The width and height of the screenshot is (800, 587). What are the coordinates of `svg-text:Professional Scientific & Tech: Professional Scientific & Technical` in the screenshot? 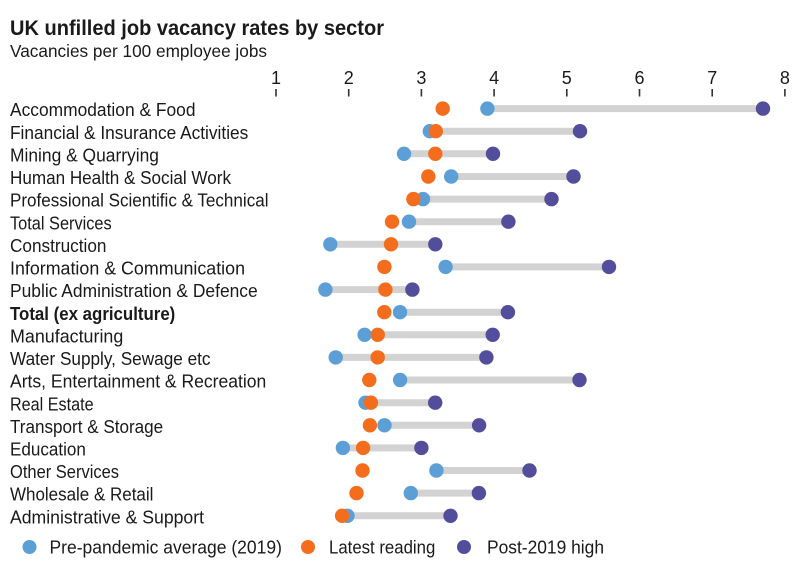 It's located at (139, 200).